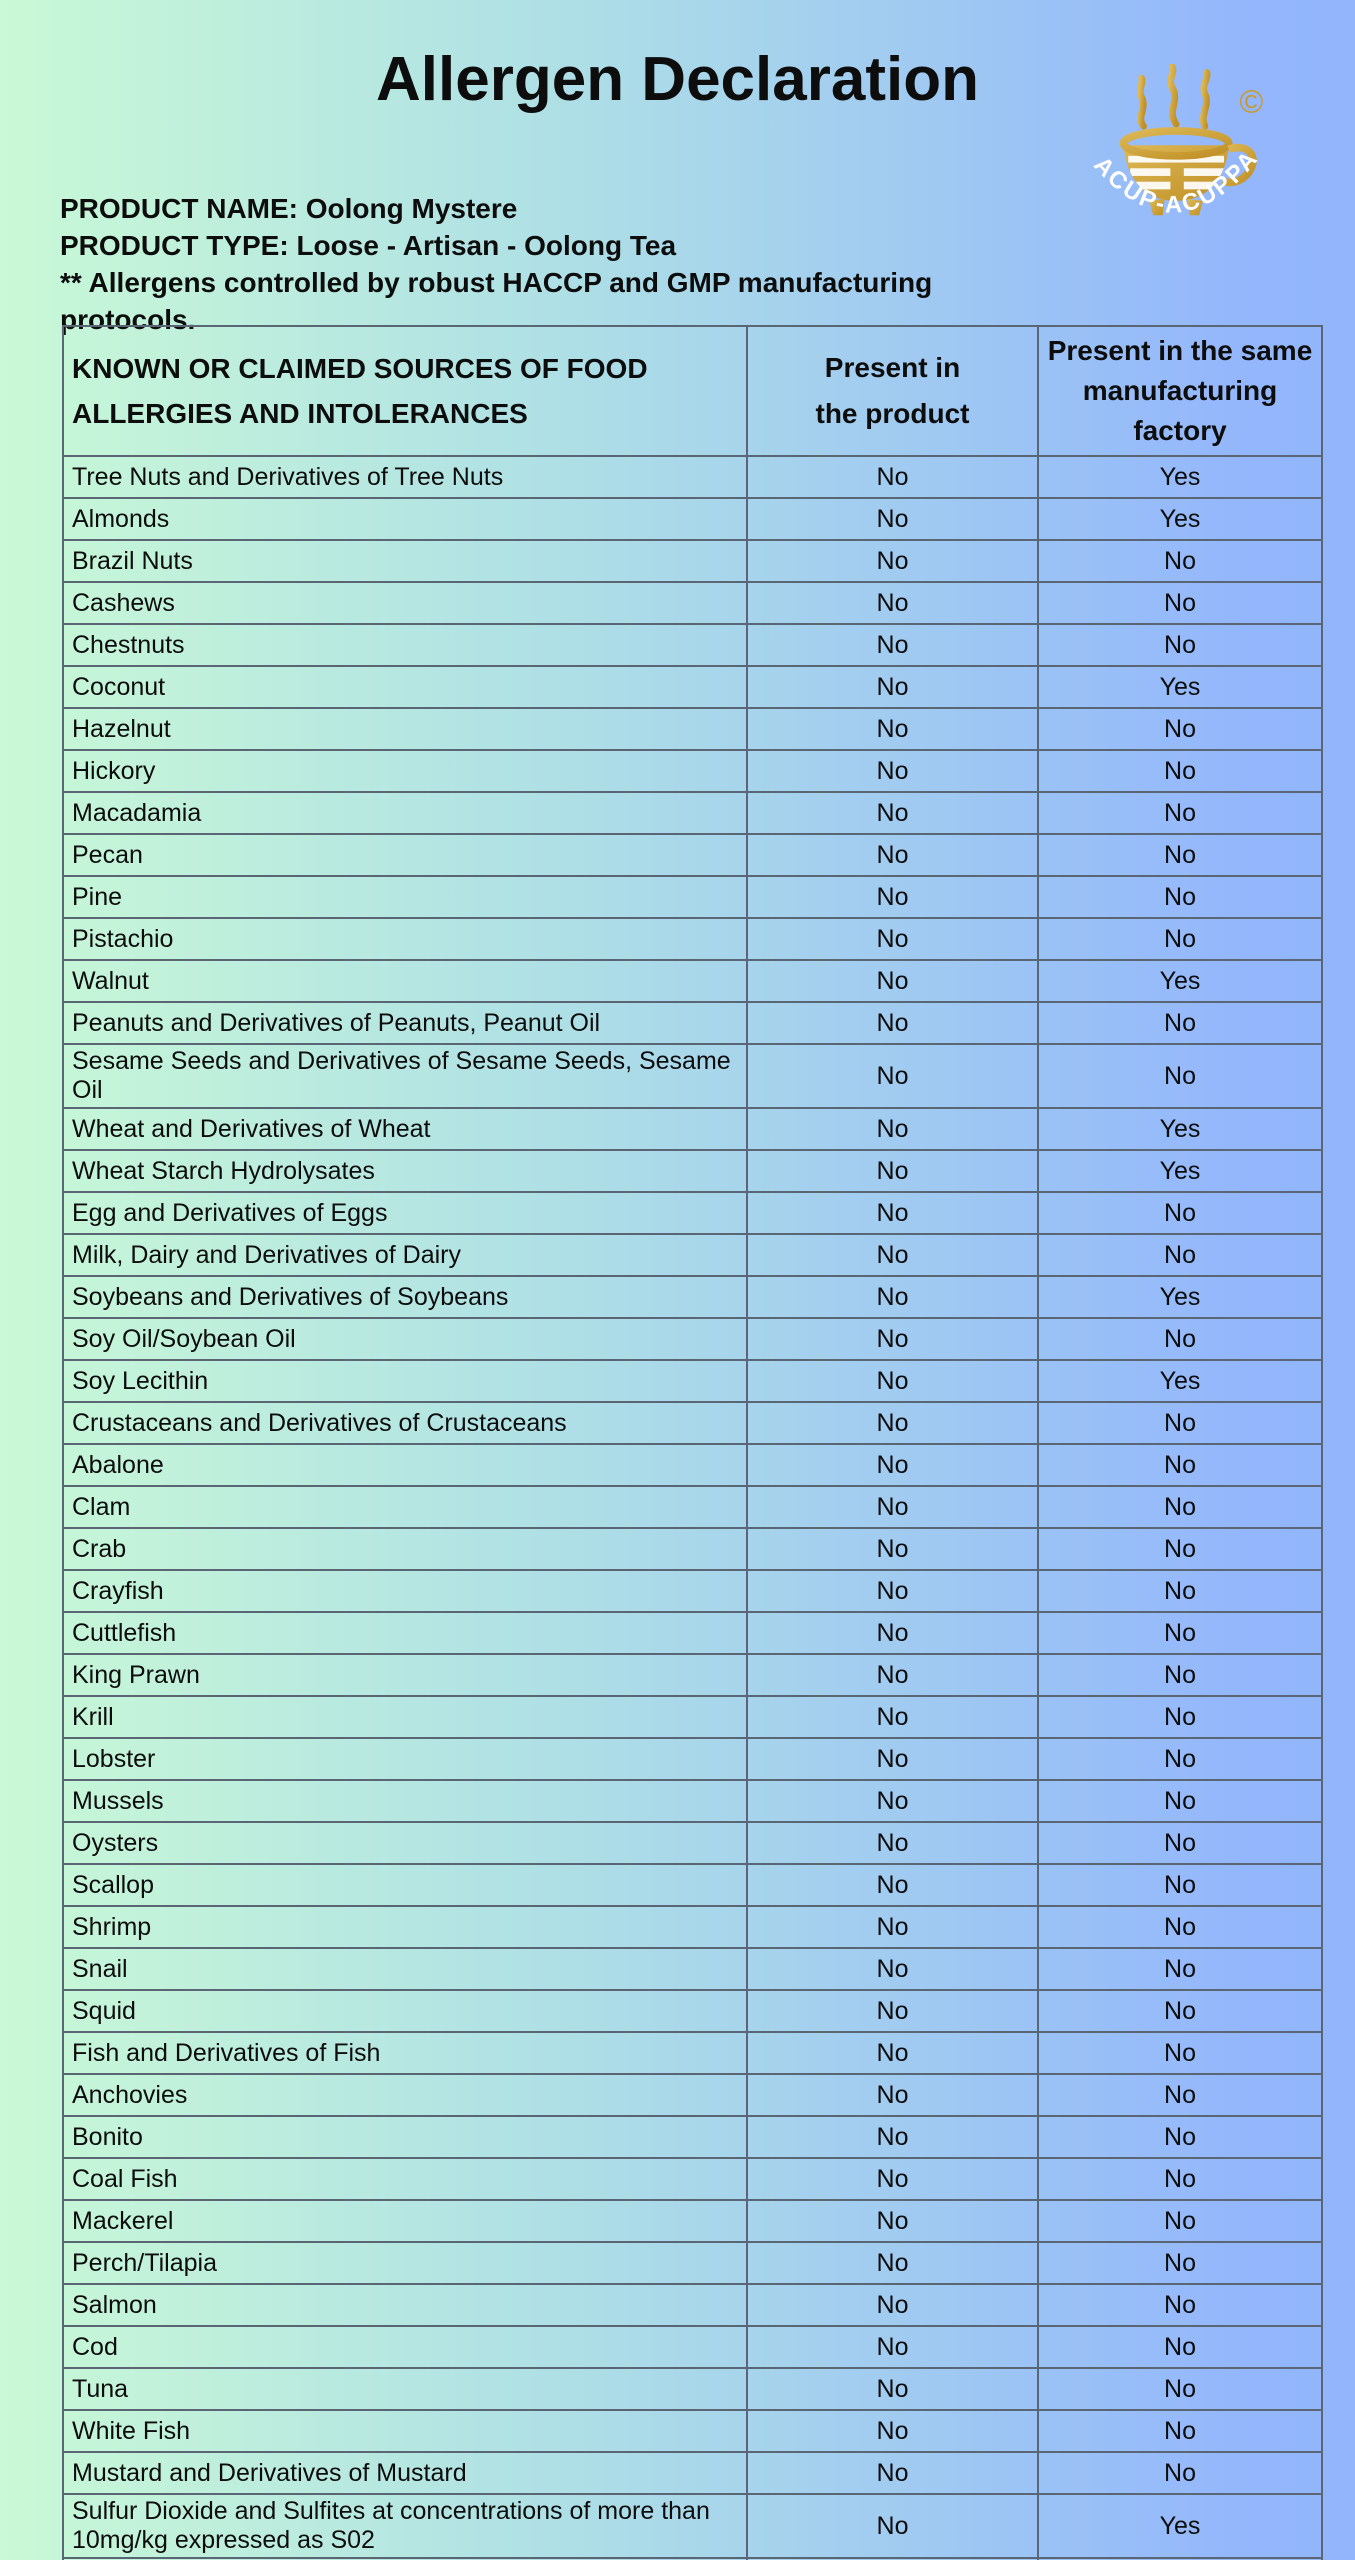 This screenshot has width=1355, height=2560. What do you see at coordinates (405, 1549) in the screenshot?
I see `cell-allergen-name: Crab` at bounding box center [405, 1549].